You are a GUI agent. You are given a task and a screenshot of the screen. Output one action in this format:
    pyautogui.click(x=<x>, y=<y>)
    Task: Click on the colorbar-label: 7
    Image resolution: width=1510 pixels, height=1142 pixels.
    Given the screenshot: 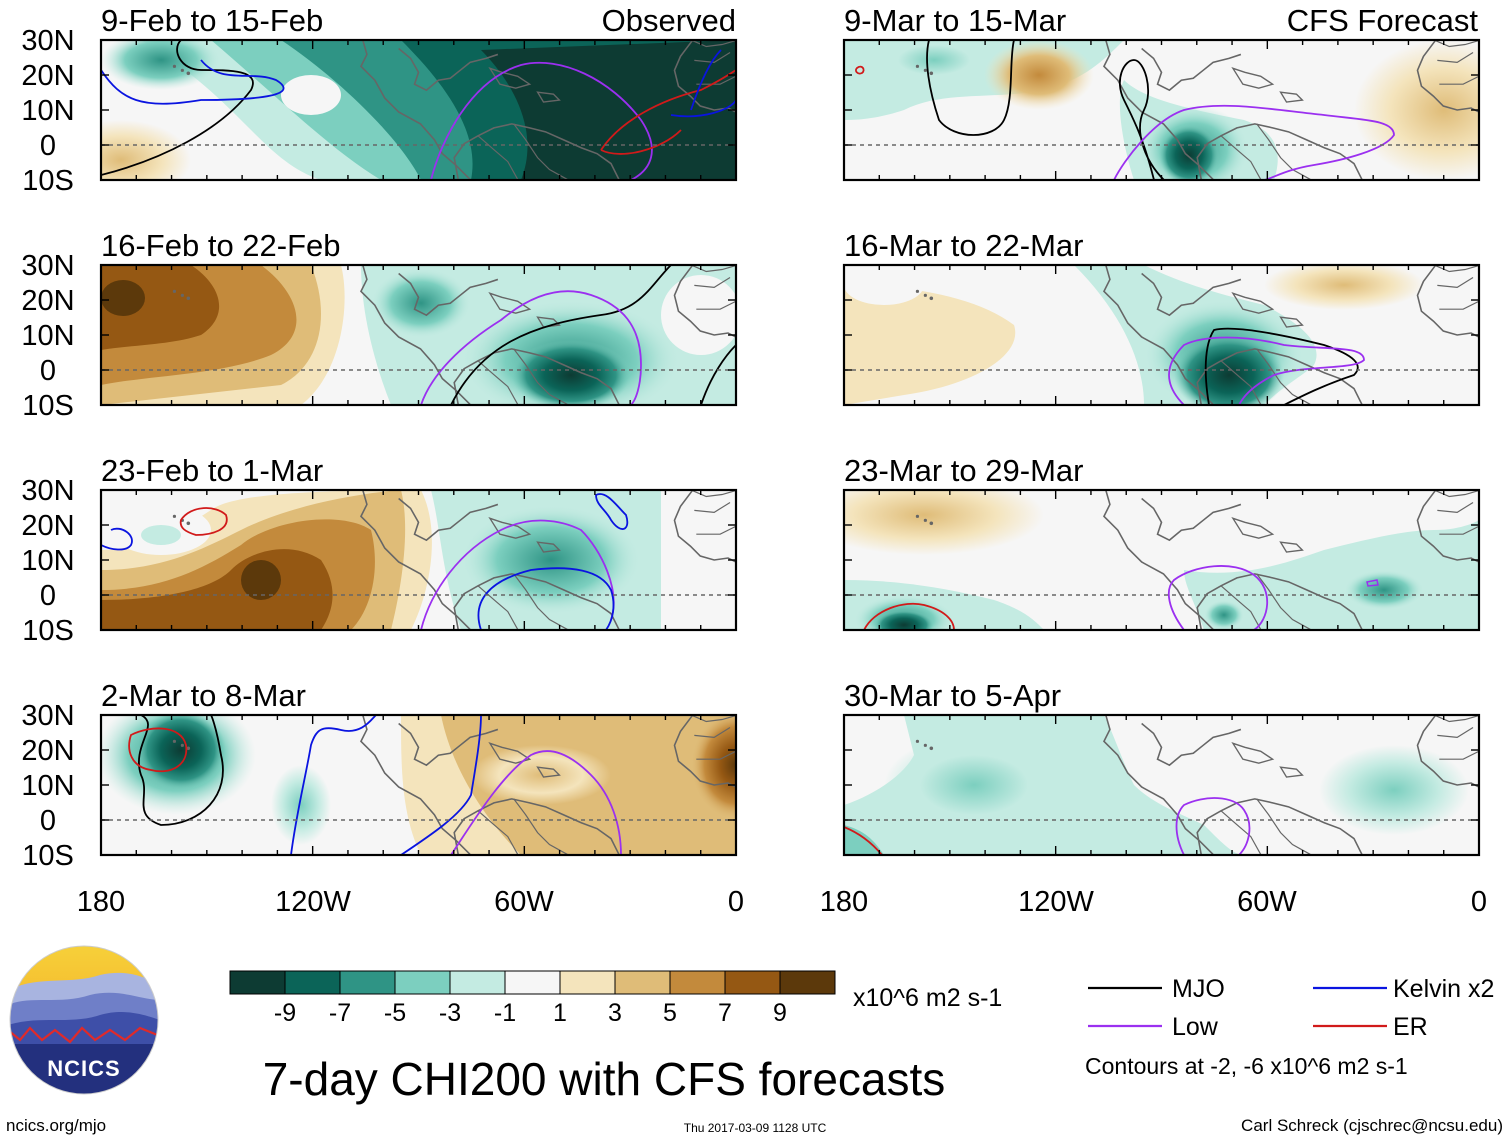 What is the action you would take?
    pyautogui.click(x=725, y=1013)
    